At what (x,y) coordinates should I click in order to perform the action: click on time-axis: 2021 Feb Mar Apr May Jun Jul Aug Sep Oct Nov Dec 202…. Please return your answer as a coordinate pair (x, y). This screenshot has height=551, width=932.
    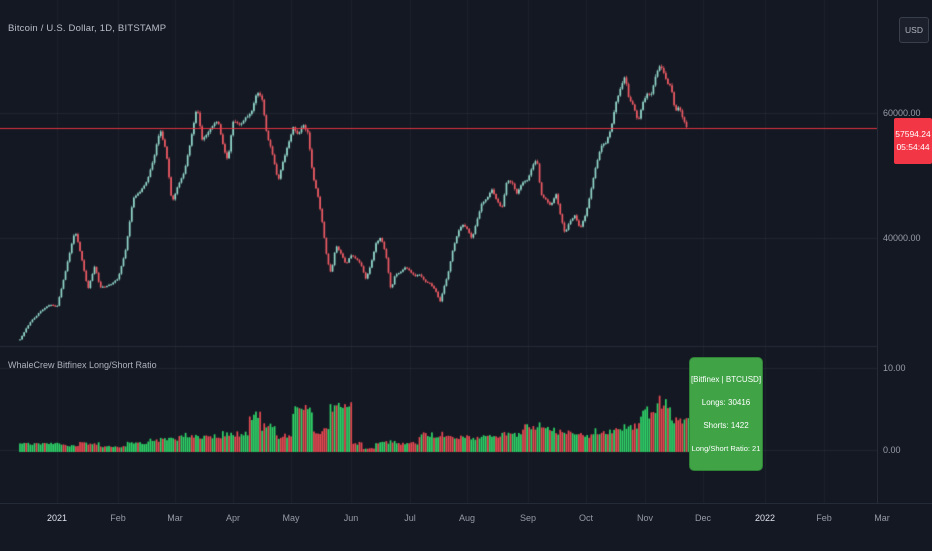
    Looking at the image, I should click on (466, 527).